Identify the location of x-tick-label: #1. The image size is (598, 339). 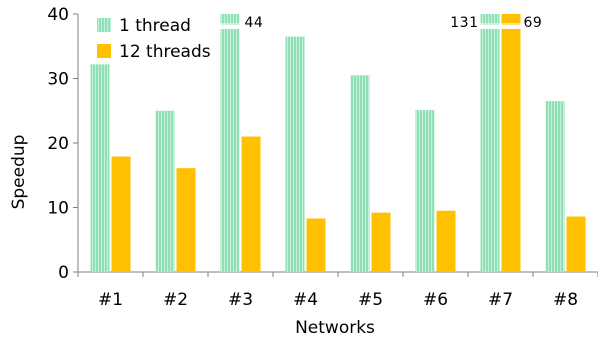
(110, 300).